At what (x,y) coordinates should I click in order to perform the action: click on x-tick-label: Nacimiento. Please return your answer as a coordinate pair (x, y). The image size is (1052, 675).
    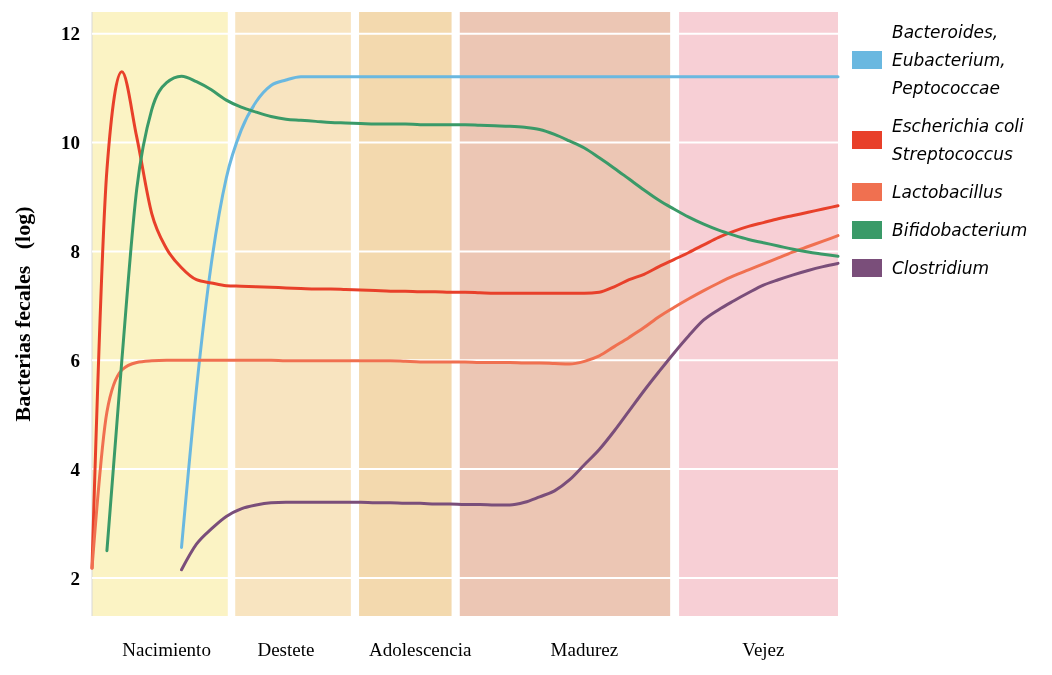
    Looking at the image, I should click on (166, 649).